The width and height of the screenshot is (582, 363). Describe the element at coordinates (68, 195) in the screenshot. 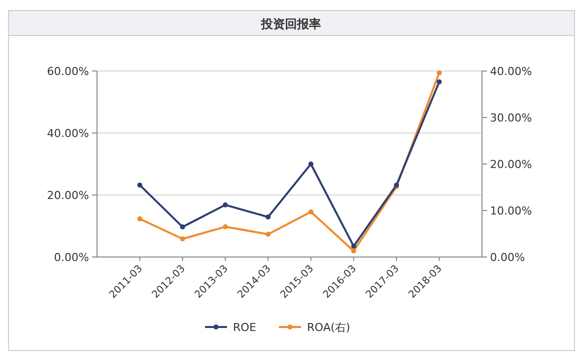

I see `y-tick-label: 20.00%` at that location.